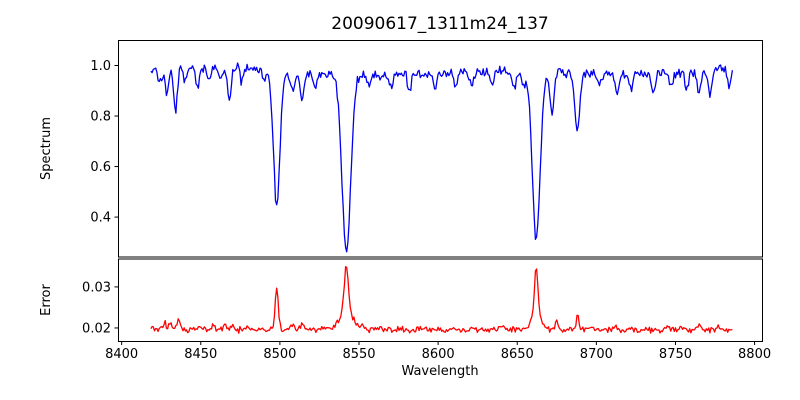 The width and height of the screenshot is (800, 400). Describe the element at coordinates (200, 354) in the screenshot. I see `x-tick-label: 8450` at that location.